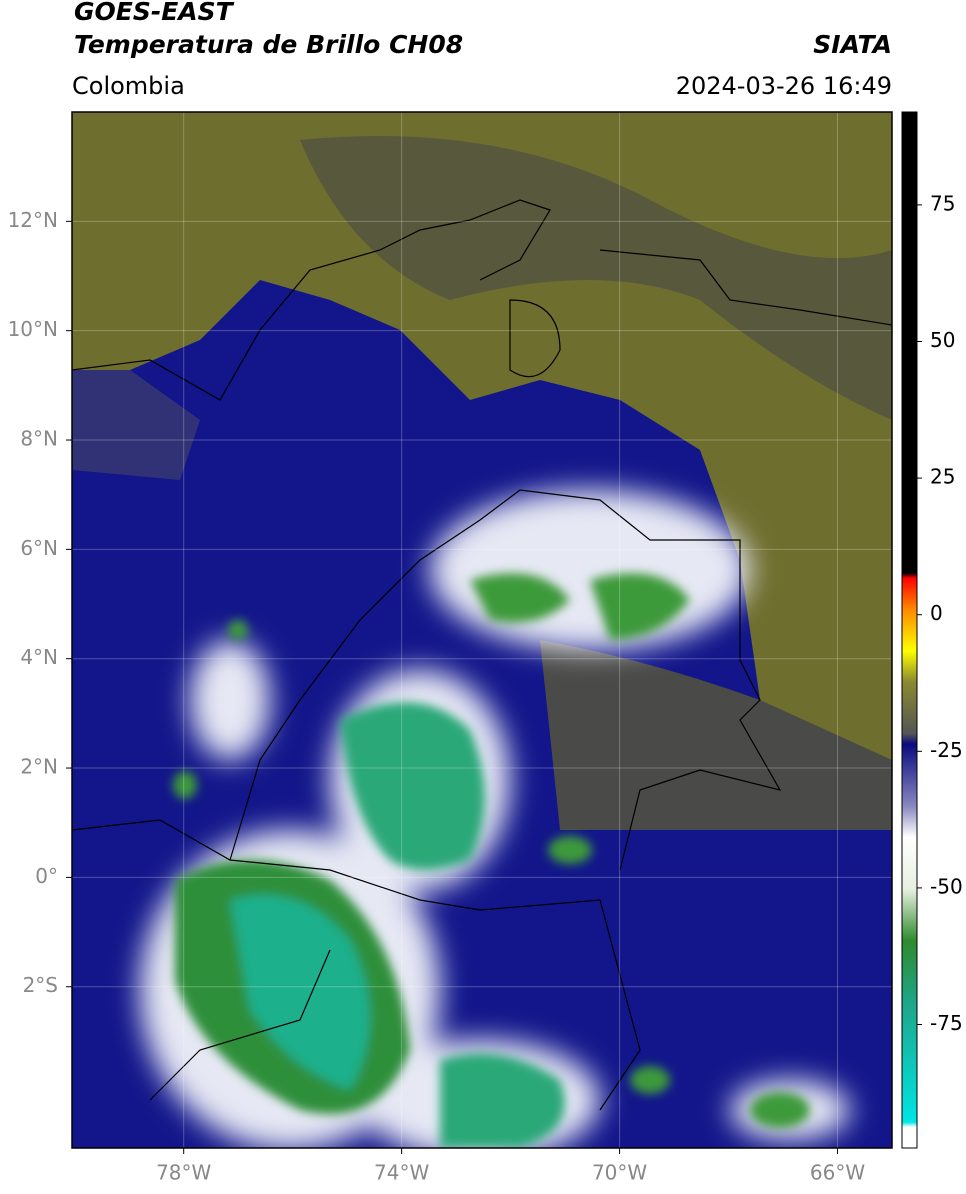 This screenshot has width=966, height=1194. Describe the element at coordinates (942, 340) in the screenshot. I see `colorbar-tick-label: 50` at that location.